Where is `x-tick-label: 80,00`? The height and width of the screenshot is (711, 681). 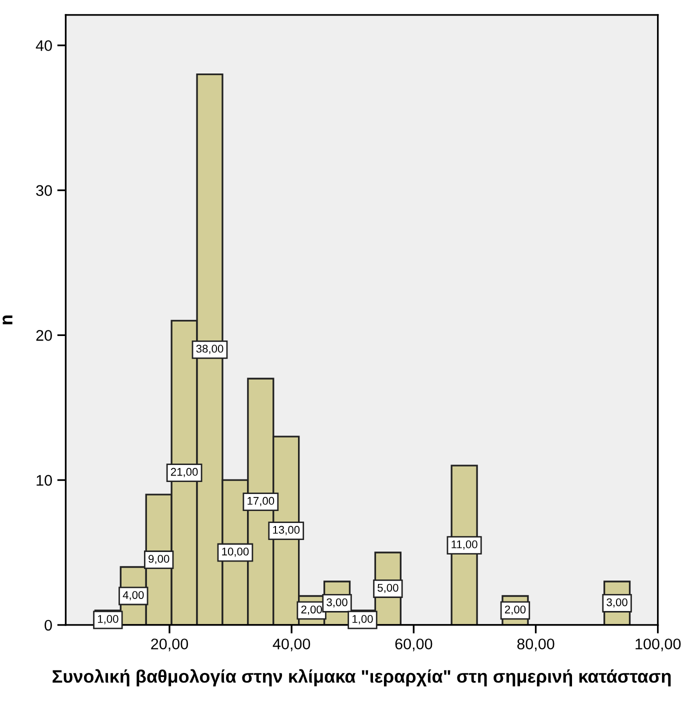
x-tick-label: 80,00 is located at coordinates (535, 645).